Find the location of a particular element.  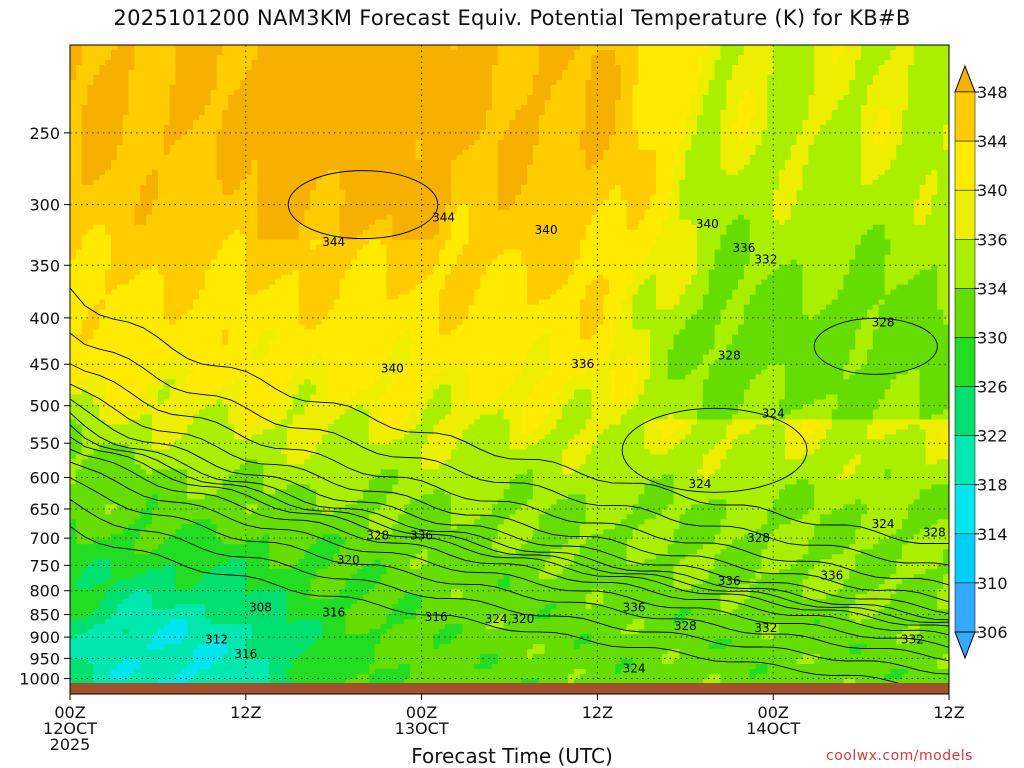

x-tick-label: 13OCT is located at coordinates (422, 728).